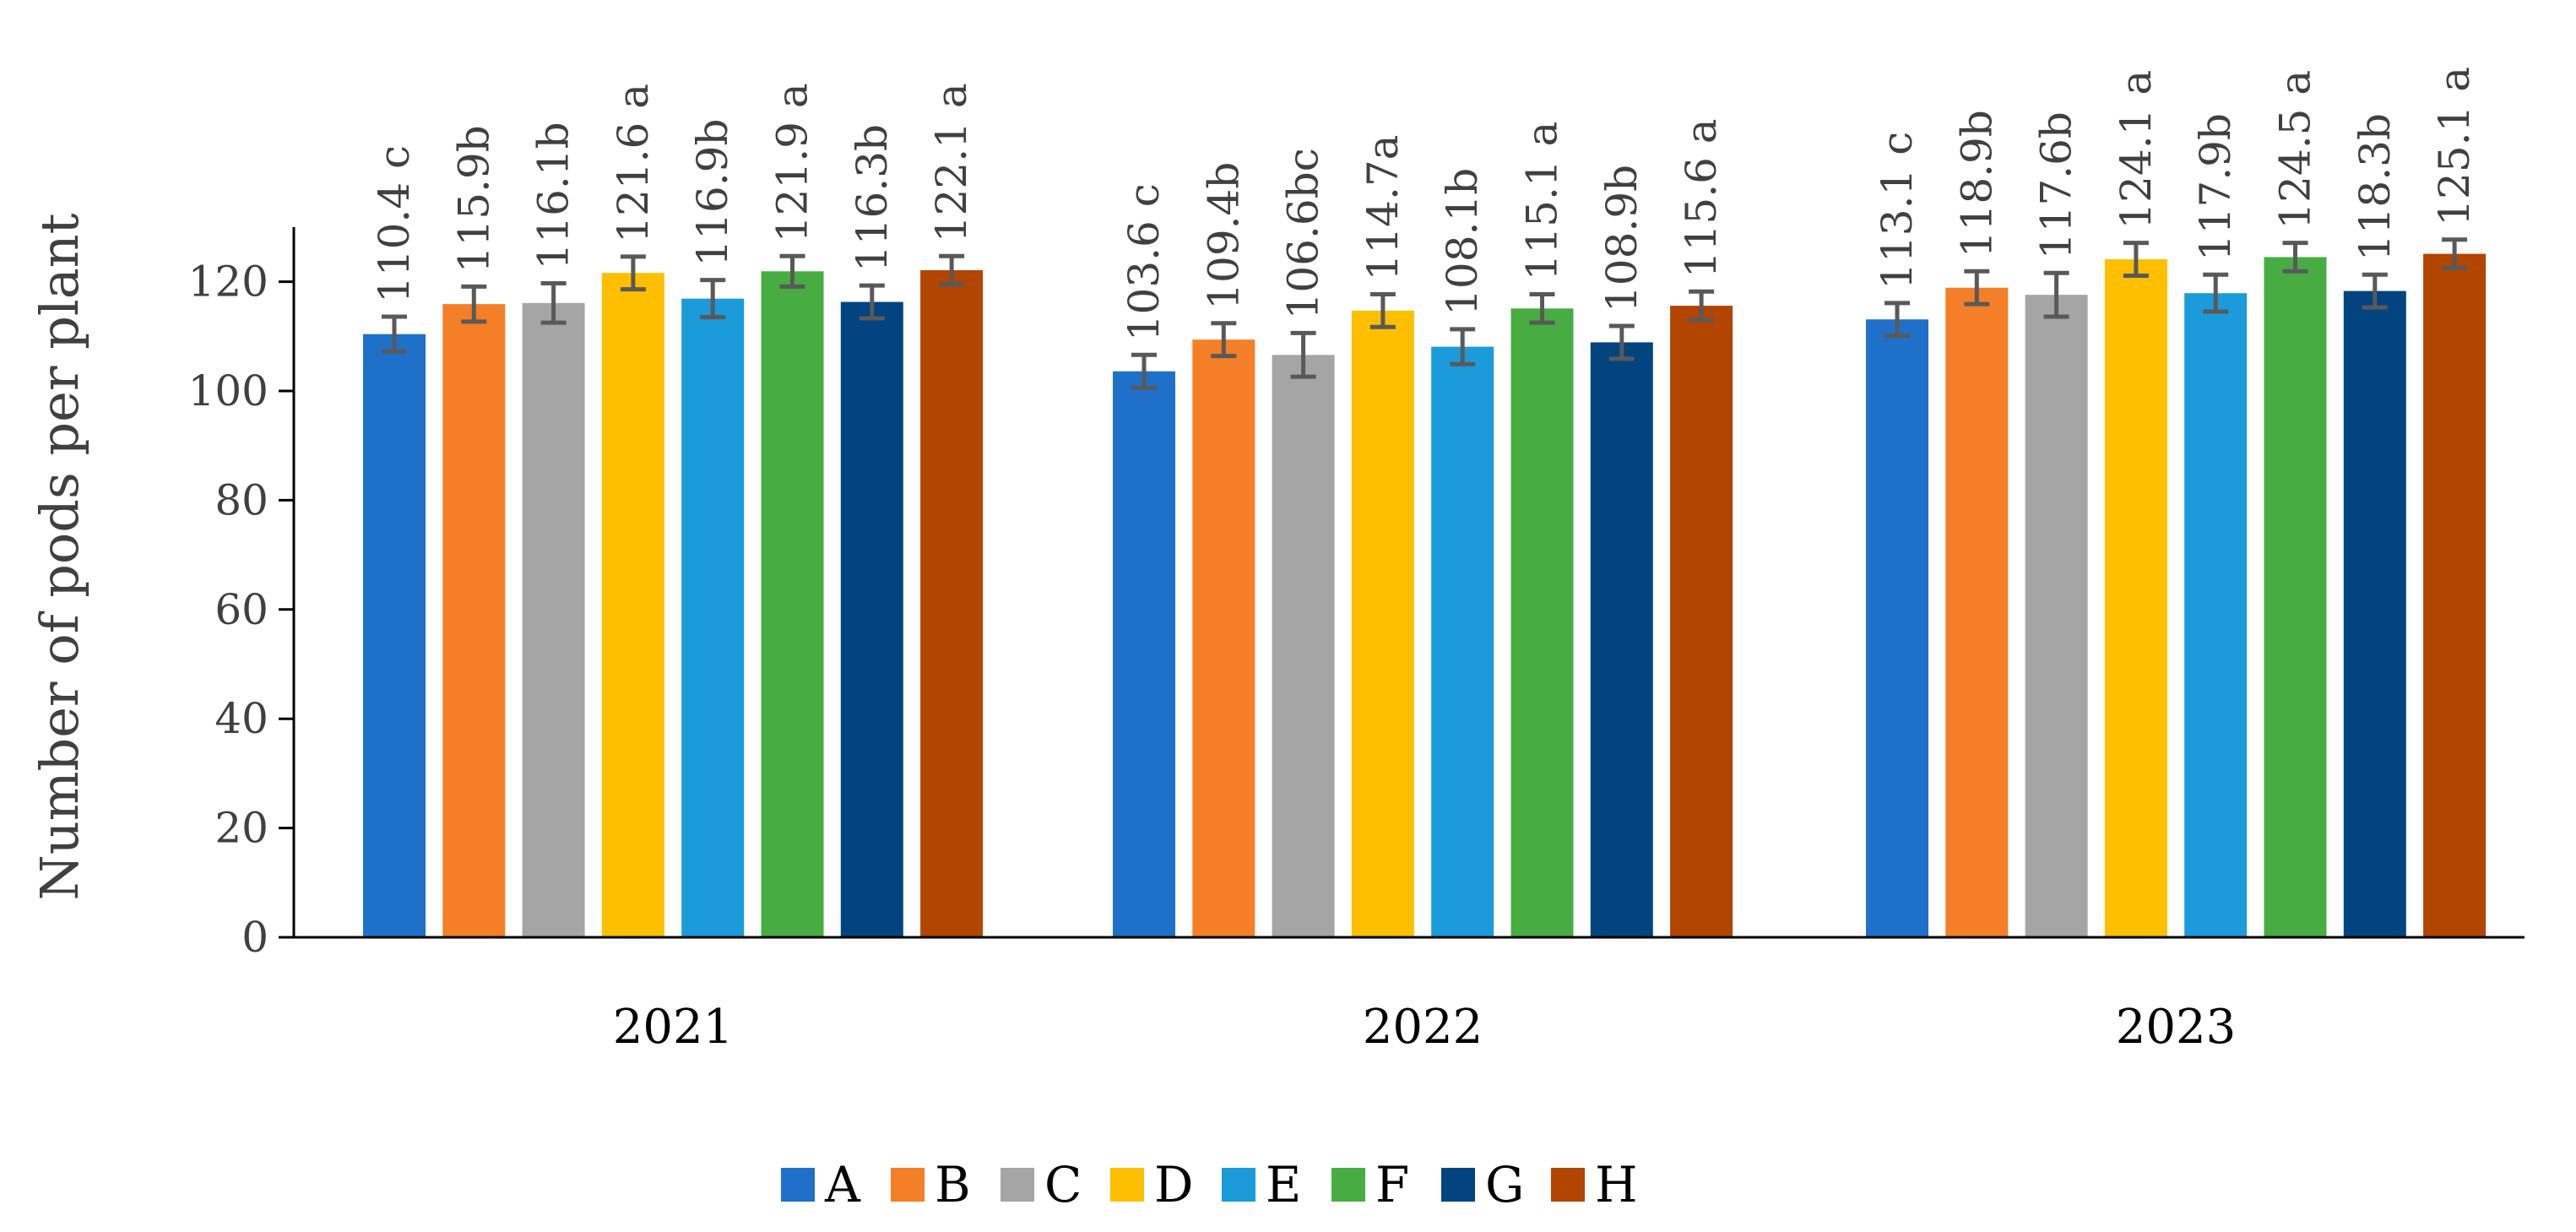 This screenshot has height=1232, width=2576. I want to click on legend-label-B: B, so click(953, 1184).